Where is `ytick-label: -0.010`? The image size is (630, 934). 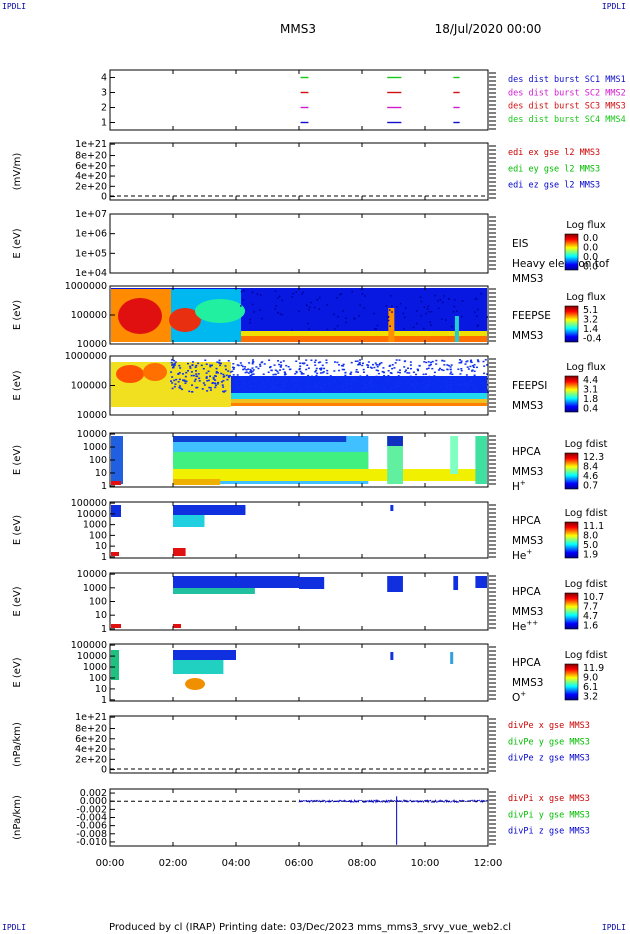
ytick-label: -0.010 is located at coordinates (91, 842).